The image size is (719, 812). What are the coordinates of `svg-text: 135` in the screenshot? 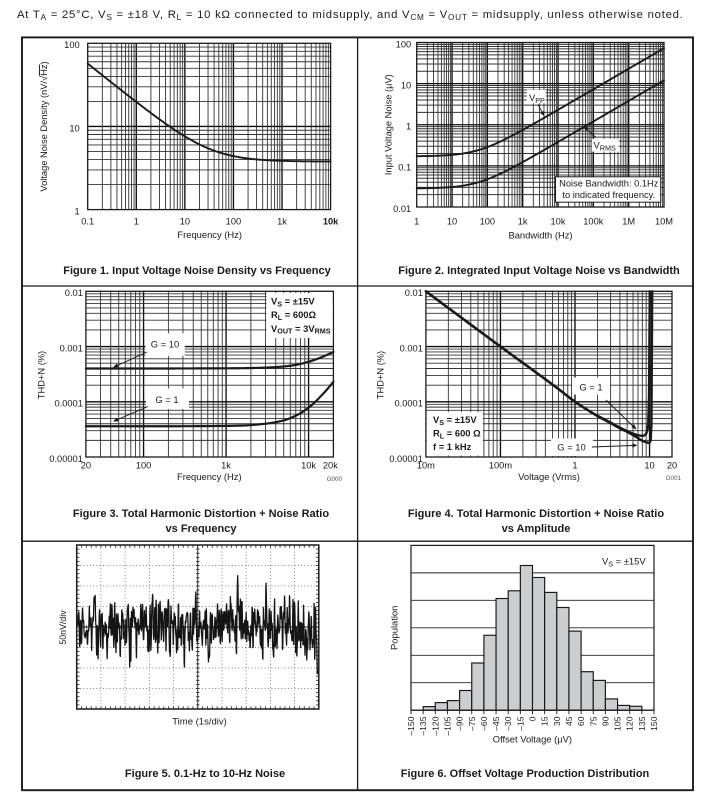 It's located at (642, 723).